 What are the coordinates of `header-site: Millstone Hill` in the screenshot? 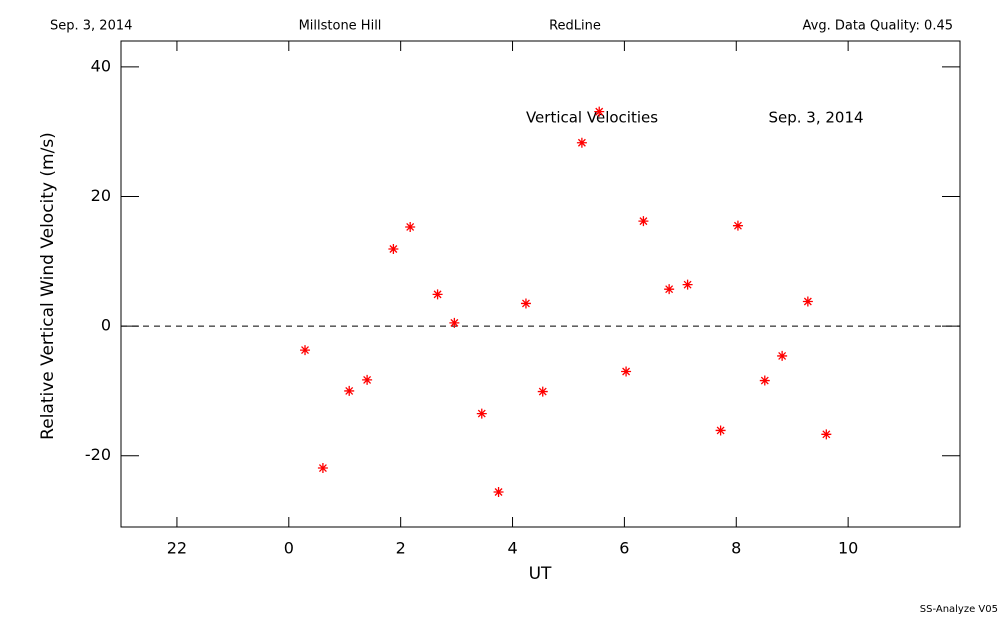 It's located at (340, 26).